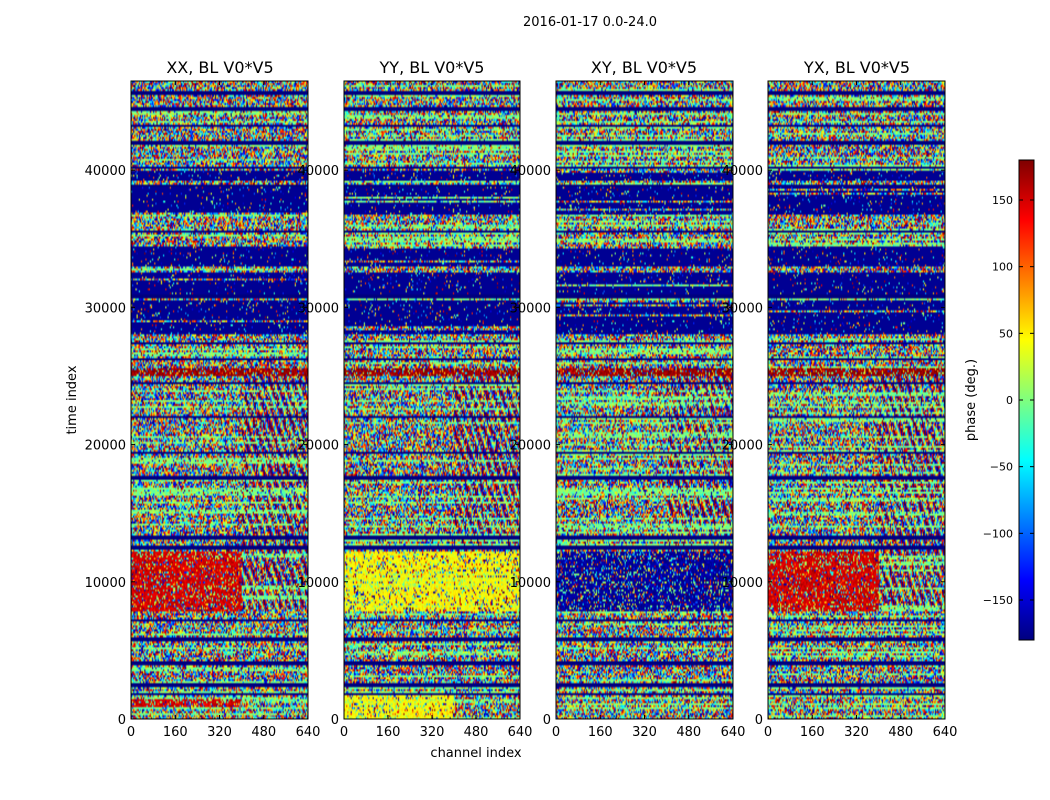 The height and width of the screenshot is (800, 1050). I want to click on colorbar-label: phase (deg.), so click(971, 400).